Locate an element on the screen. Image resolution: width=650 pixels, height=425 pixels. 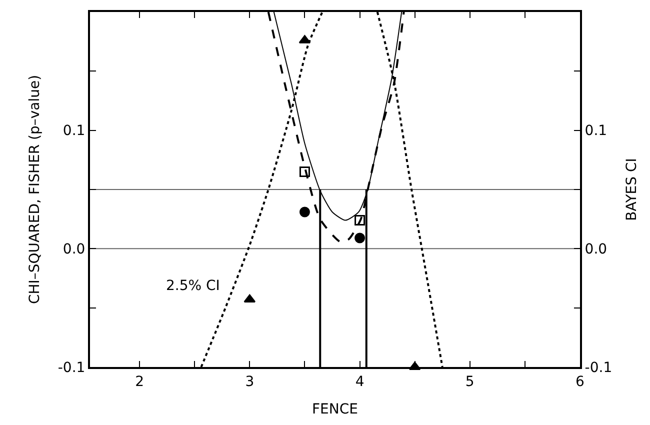
x-tick-label: 2 is located at coordinates (139, 382).